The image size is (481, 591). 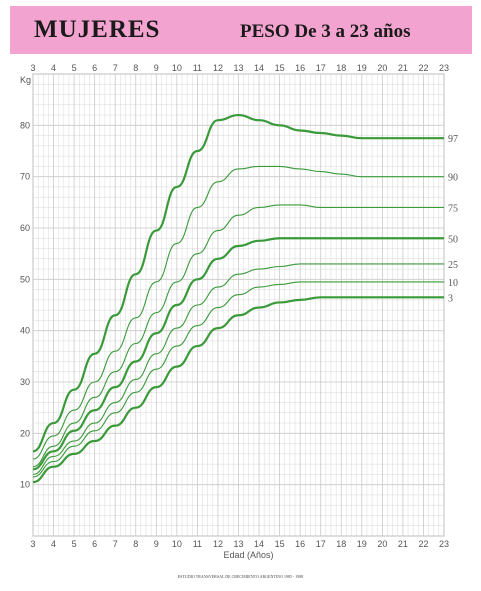 What do you see at coordinates (321, 544) in the screenshot?
I see `x-tick-label-bottom: 17` at bounding box center [321, 544].